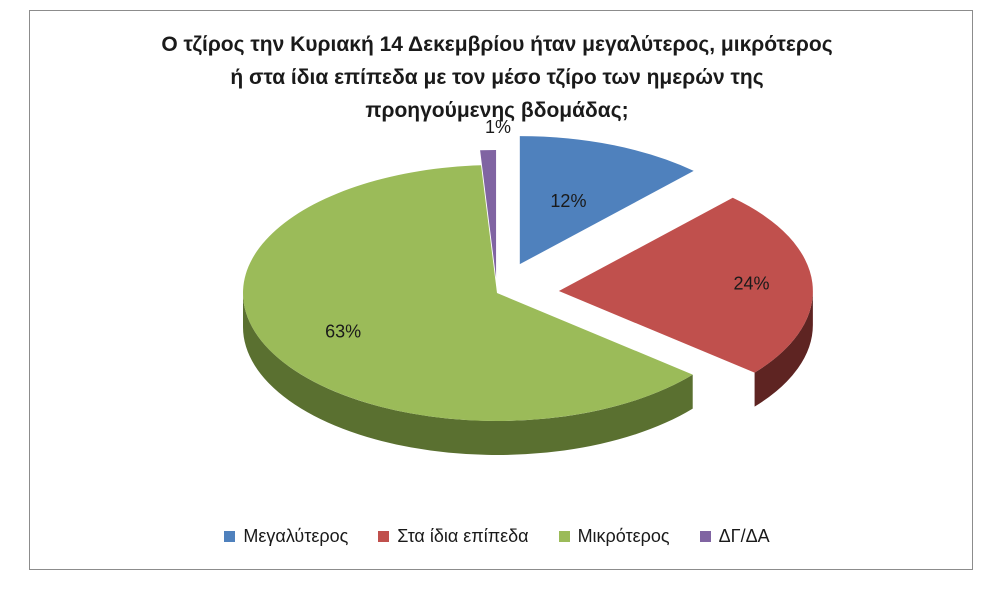  What do you see at coordinates (463, 536) in the screenshot?
I see `legend-label-2: Στα ίδια επίπεδα` at bounding box center [463, 536].